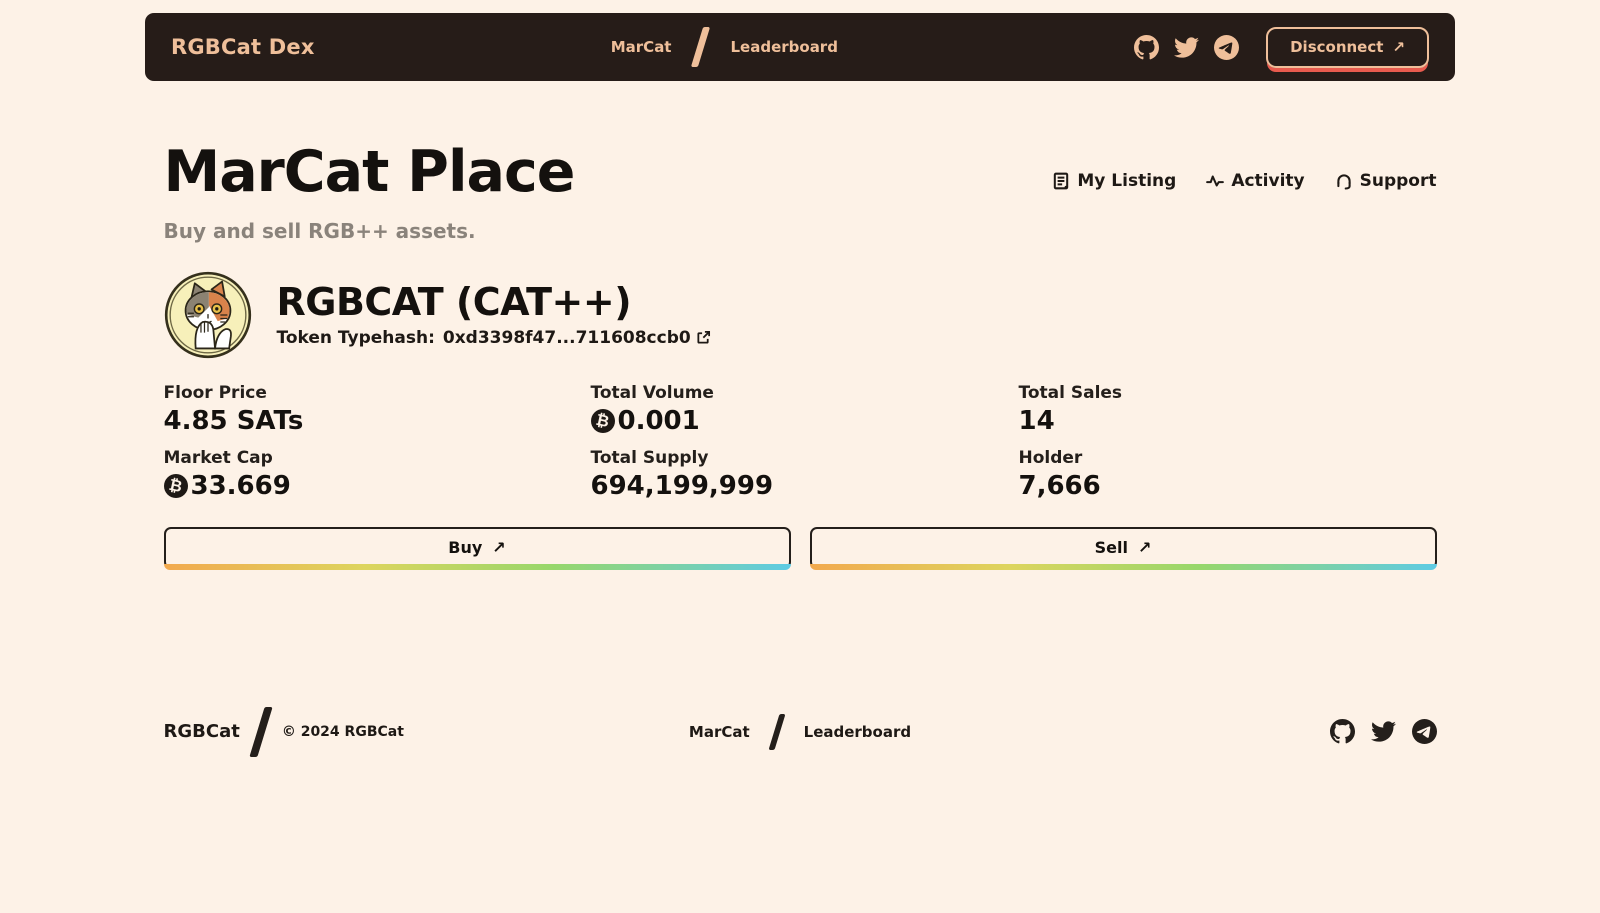  What do you see at coordinates (682, 474) in the screenshot?
I see `stat-total-supply: Total Supply 694,199,999` at bounding box center [682, 474].